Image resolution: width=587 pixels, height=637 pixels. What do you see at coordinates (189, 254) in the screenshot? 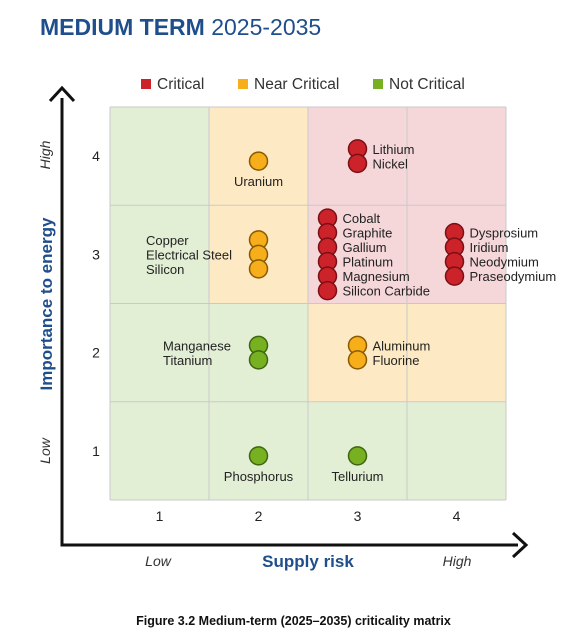
I see `point-label: Electrical Steel` at bounding box center [189, 254].